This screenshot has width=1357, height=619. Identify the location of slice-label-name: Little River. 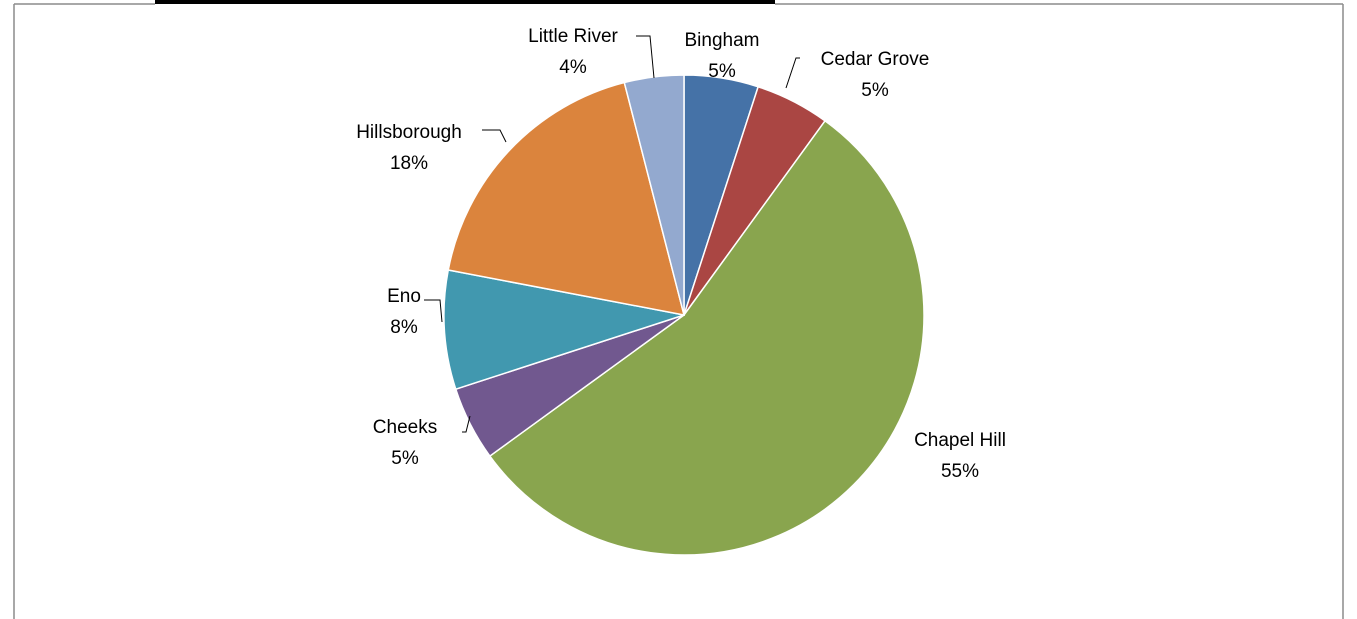
(573, 36).